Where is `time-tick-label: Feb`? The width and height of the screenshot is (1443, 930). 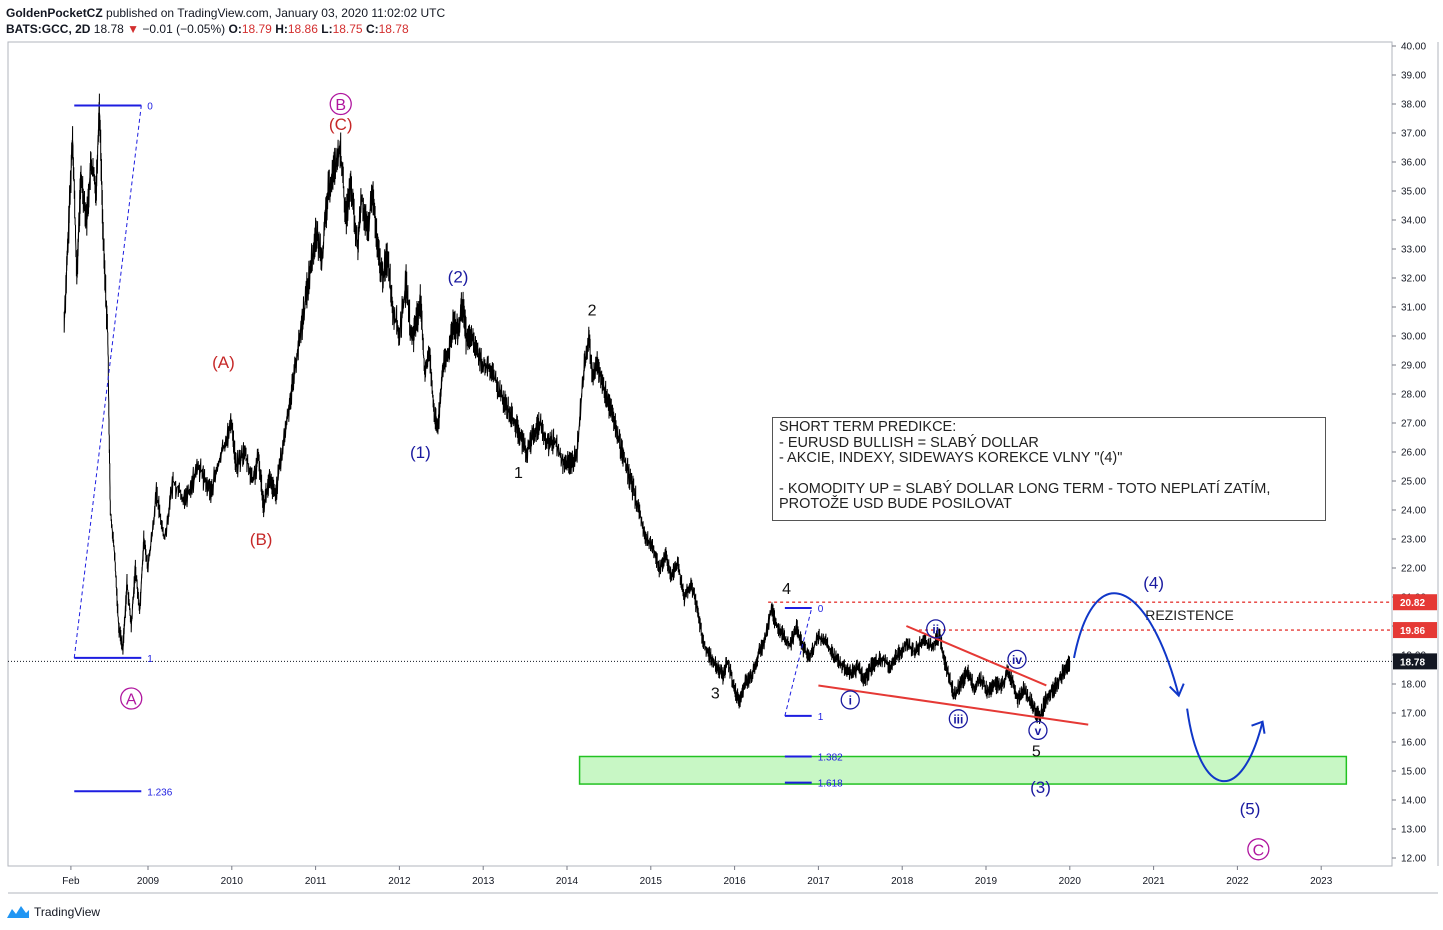 time-tick-label: Feb is located at coordinates (71, 881).